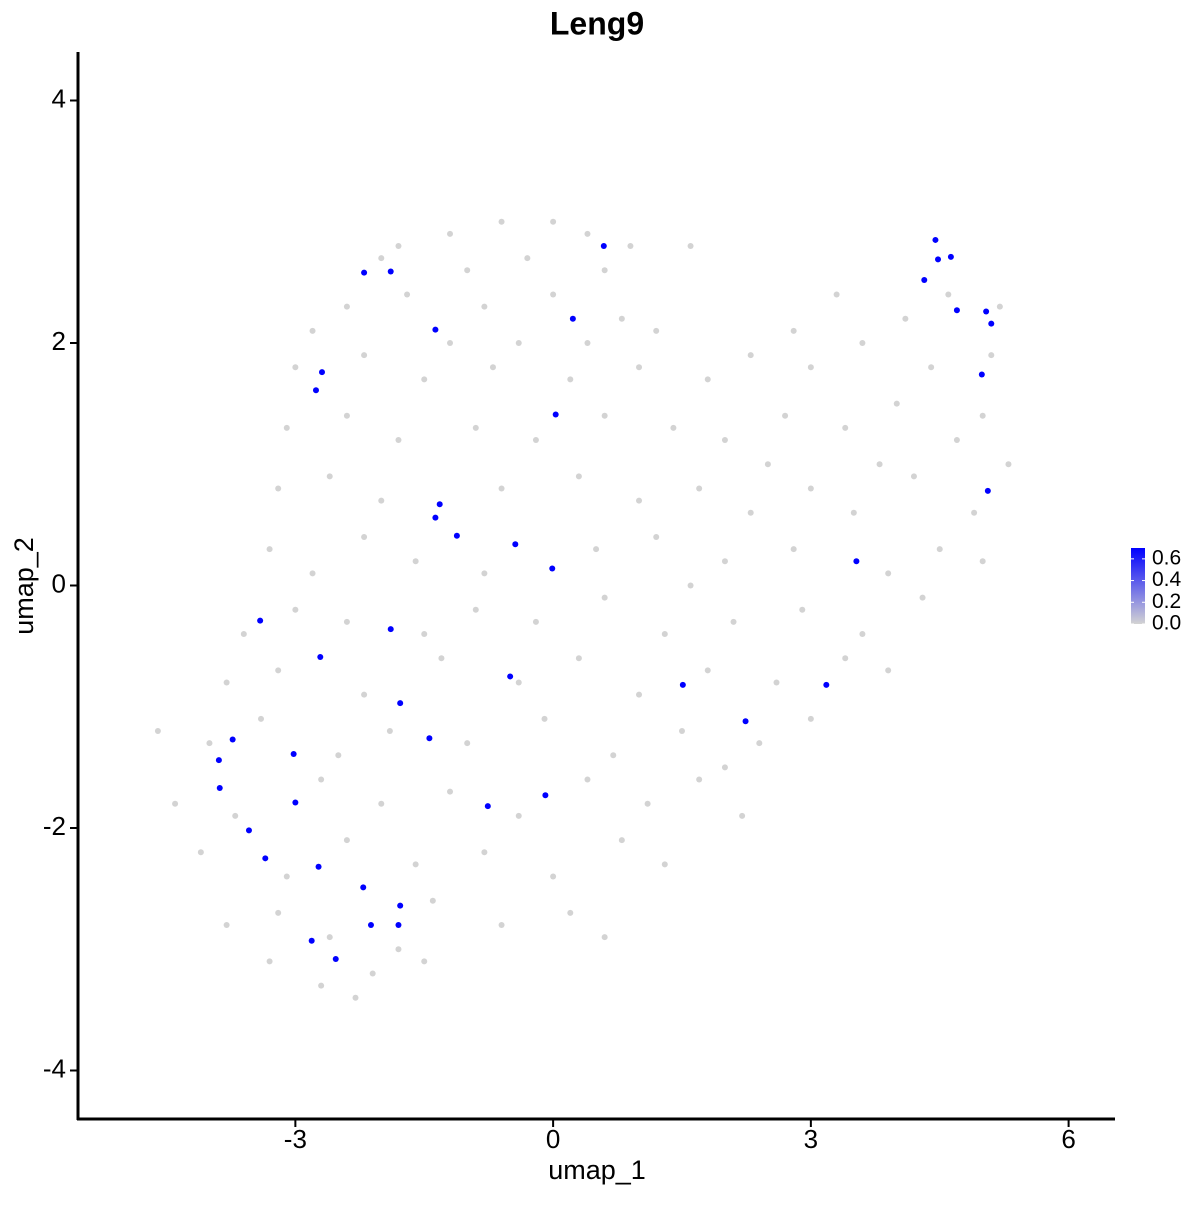 The width and height of the screenshot is (1200, 1205). Describe the element at coordinates (295, 1139) in the screenshot. I see `x-tick-label: -3` at that location.